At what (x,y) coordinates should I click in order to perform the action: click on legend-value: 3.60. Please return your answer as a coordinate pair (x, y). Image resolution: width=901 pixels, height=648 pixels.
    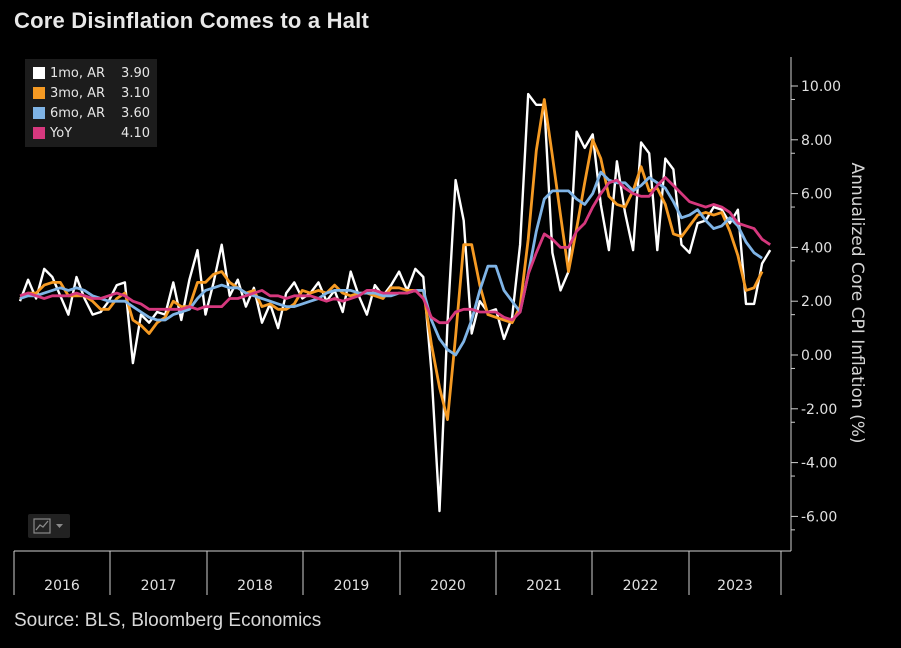
    Looking at the image, I should click on (135, 113).